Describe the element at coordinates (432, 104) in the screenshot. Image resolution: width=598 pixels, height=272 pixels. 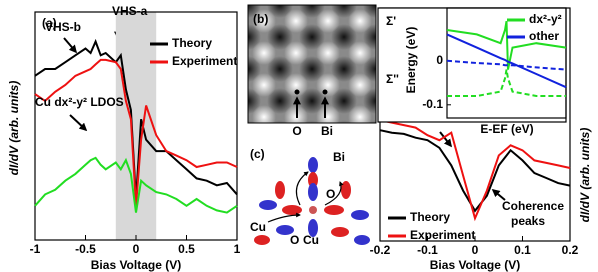
I see `y-tick-label: -0.1` at that location.